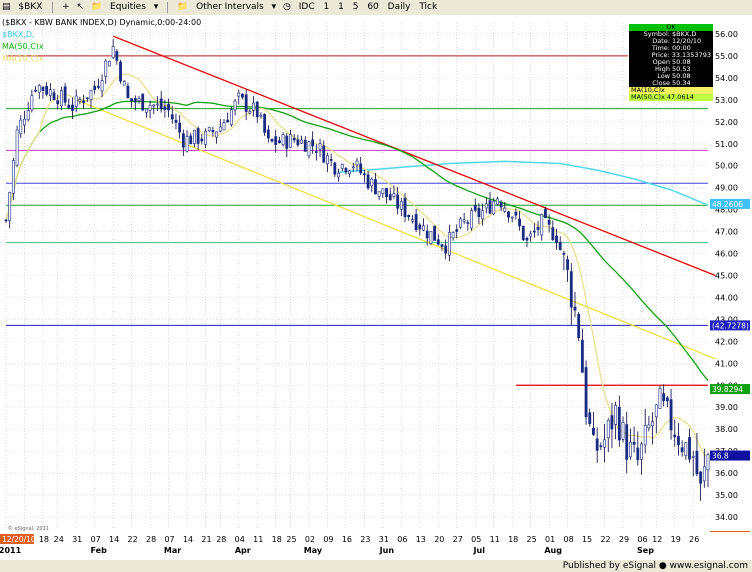  Describe the element at coordinates (726, 297) in the screenshot. I see `price-tick-label: 44.00` at that location.